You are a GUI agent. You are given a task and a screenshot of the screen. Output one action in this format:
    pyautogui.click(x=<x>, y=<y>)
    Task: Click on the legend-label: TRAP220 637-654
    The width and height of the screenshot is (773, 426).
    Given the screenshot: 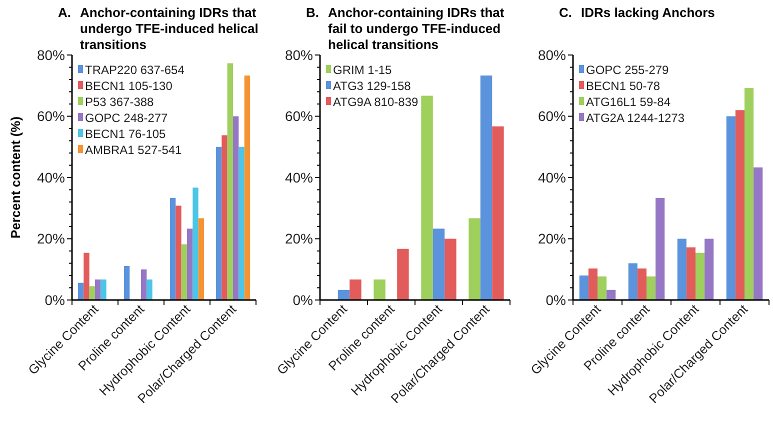 What is the action you would take?
    pyautogui.click(x=135, y=70)
    